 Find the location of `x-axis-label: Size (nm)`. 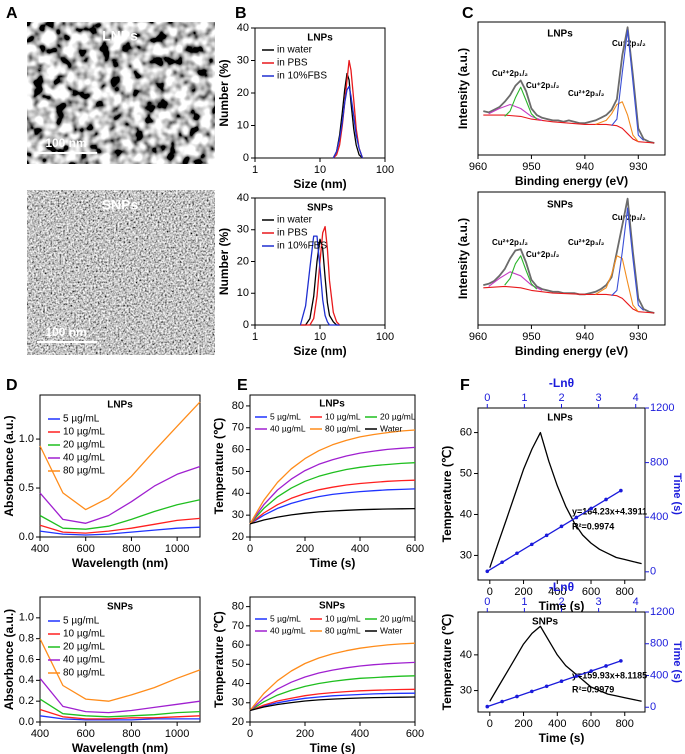

x-axis-label: Size (nm) is located at coordinates (319, 351).